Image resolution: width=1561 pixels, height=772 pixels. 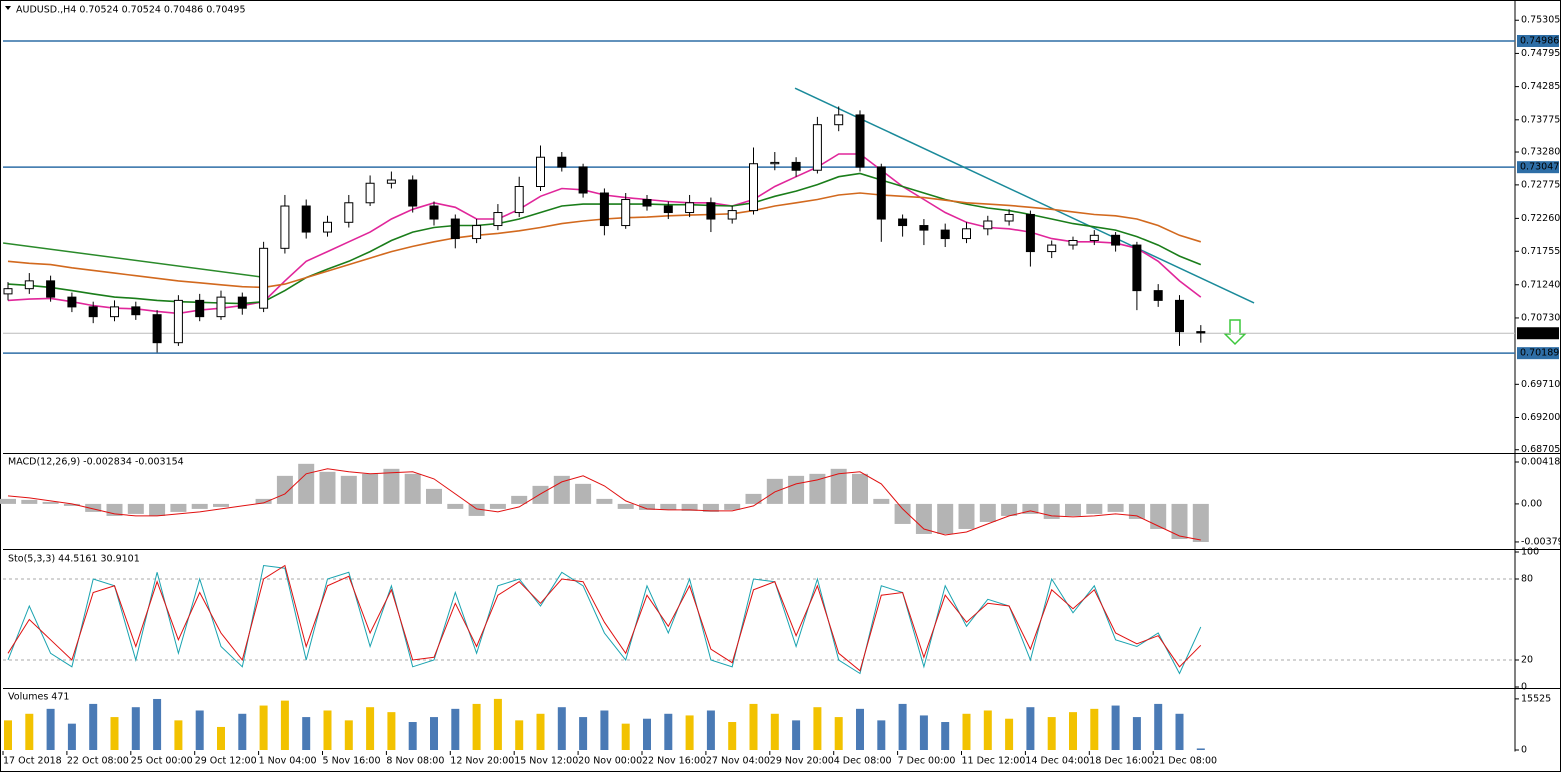 I want to click on y-tick-label: 0.70730, so click(x=1540, y=317).